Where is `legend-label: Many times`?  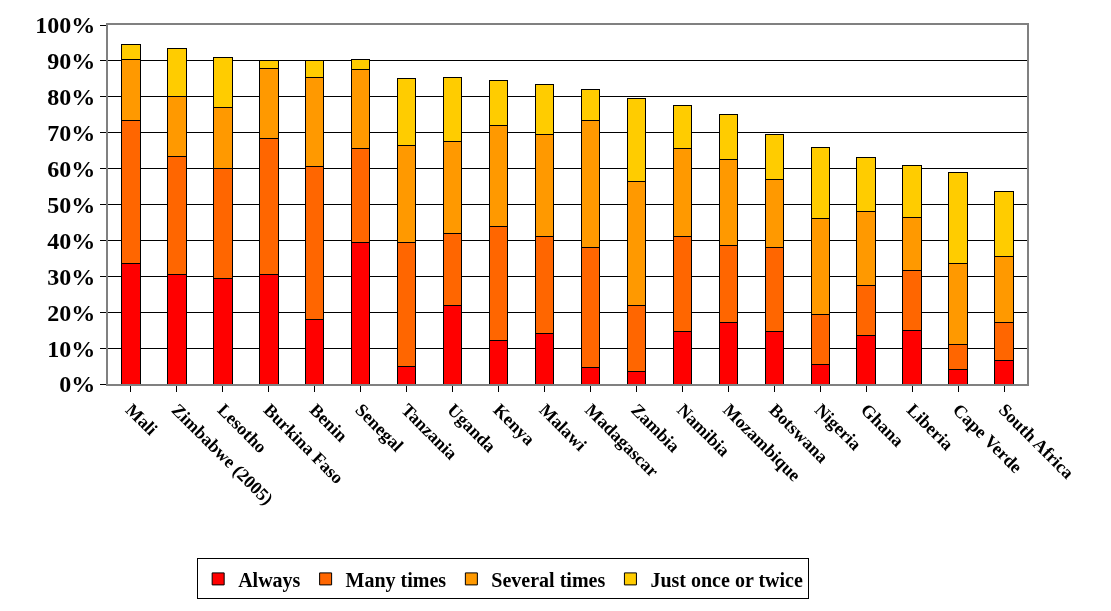
legend-label: Many times is located at coordinates (396, 580).